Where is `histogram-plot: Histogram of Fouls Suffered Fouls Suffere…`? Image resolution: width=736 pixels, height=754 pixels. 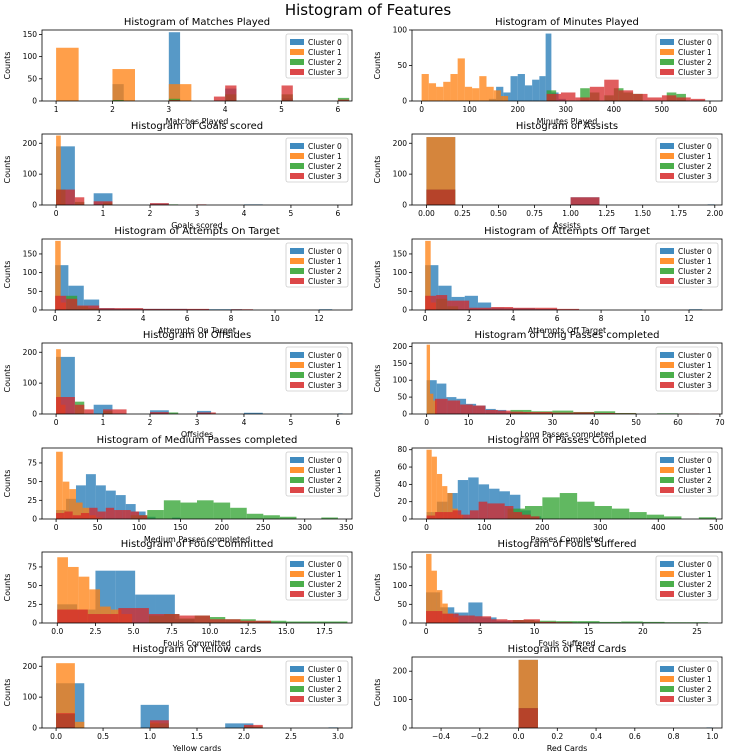 histogram-plot: Histogram of Fouls Suffered Fouls Suffere… is located at coordinates (548, 593).